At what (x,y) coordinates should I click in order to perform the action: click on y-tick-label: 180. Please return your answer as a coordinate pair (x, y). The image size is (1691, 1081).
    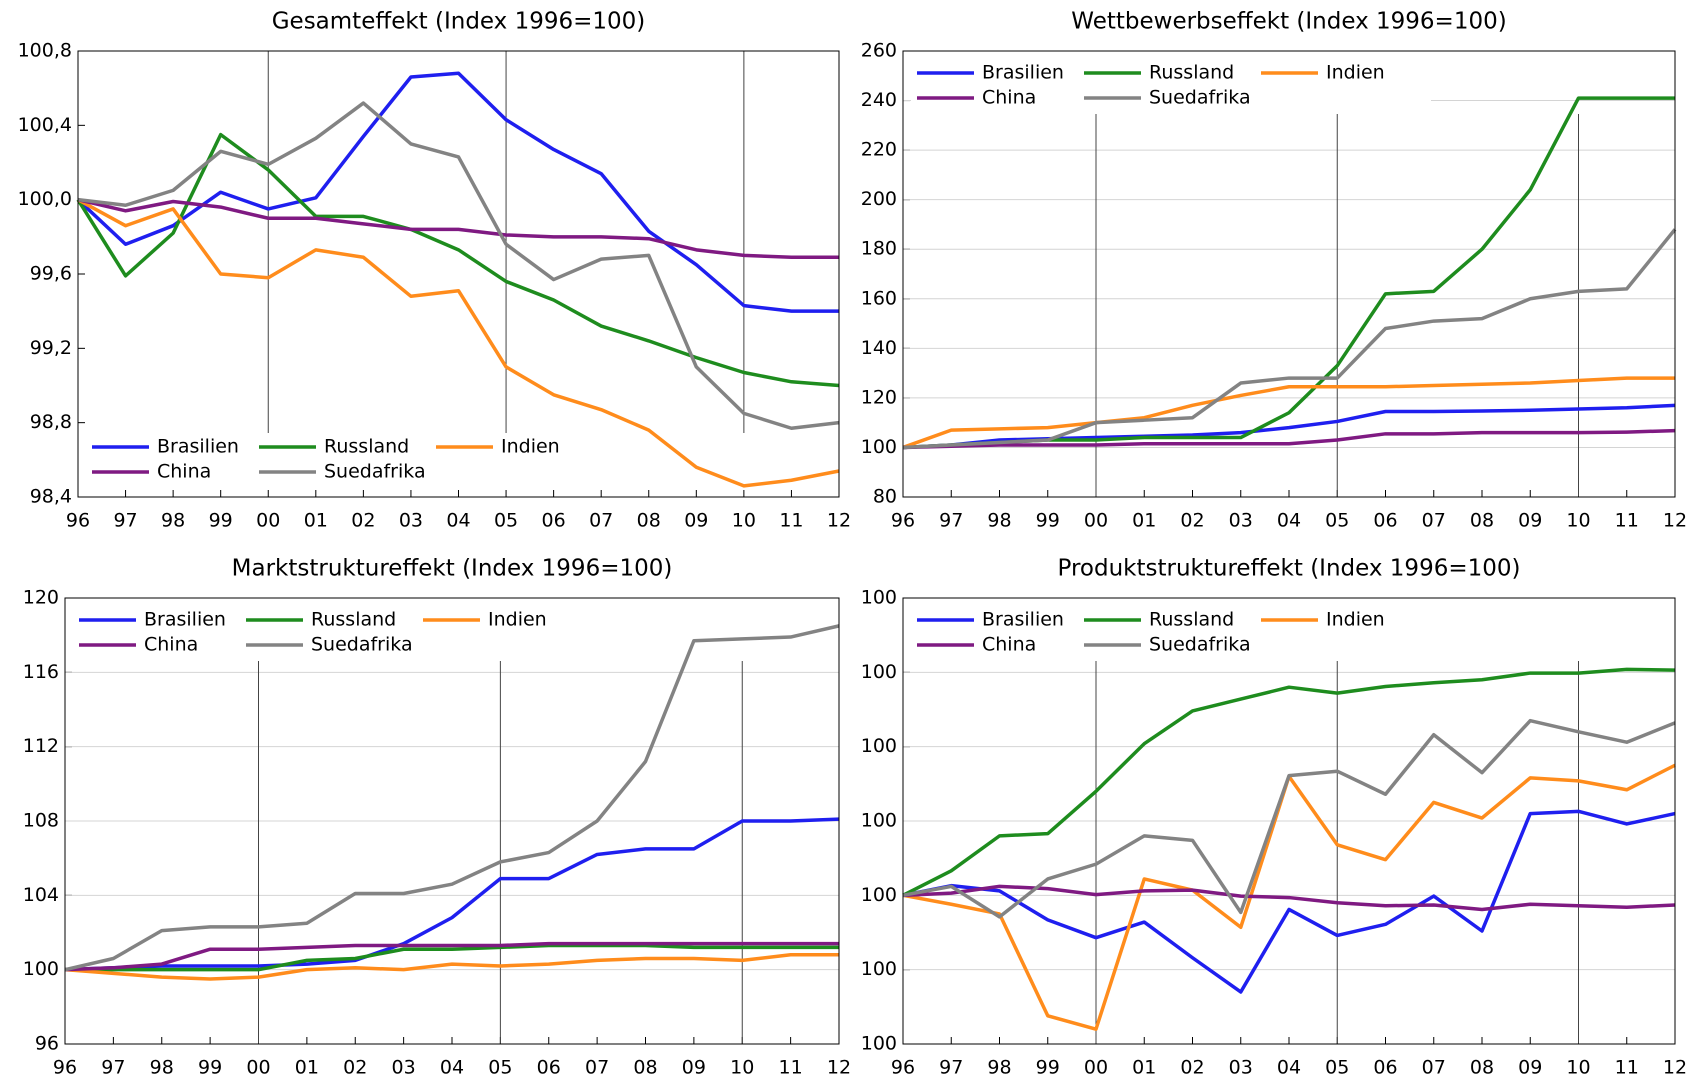
    Looking at the image, I should click on (879, 249).